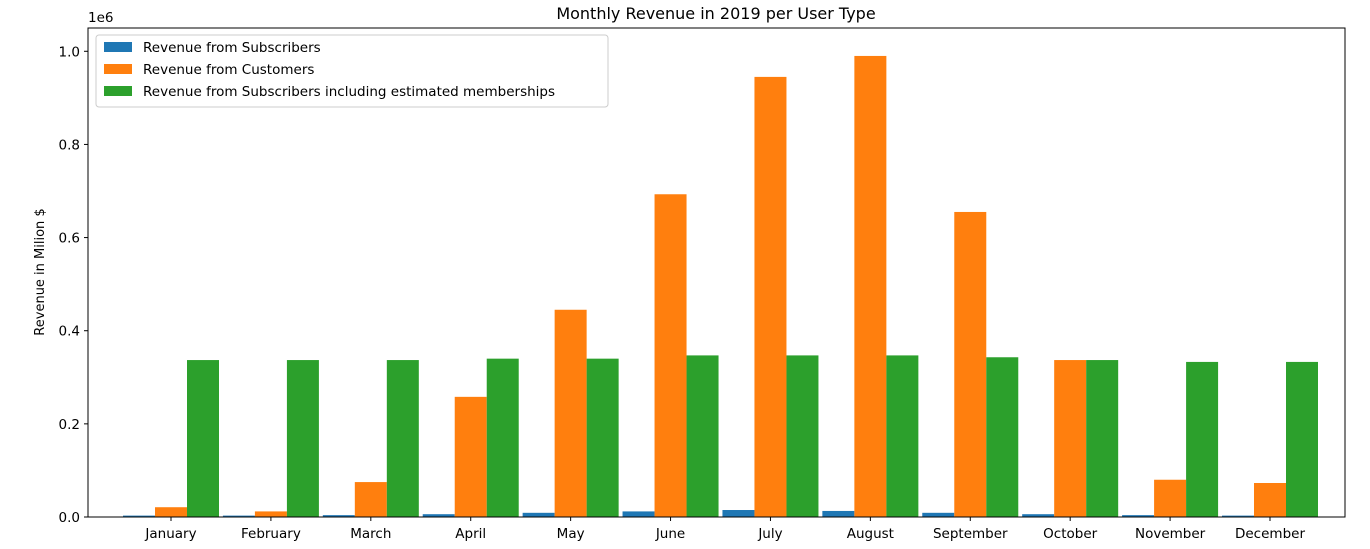 The height and width of the screenshot is (549, 1370). Describe the element at coordinates (502, 437) in the screenshot. I see `bar-series-3-april` at that location.